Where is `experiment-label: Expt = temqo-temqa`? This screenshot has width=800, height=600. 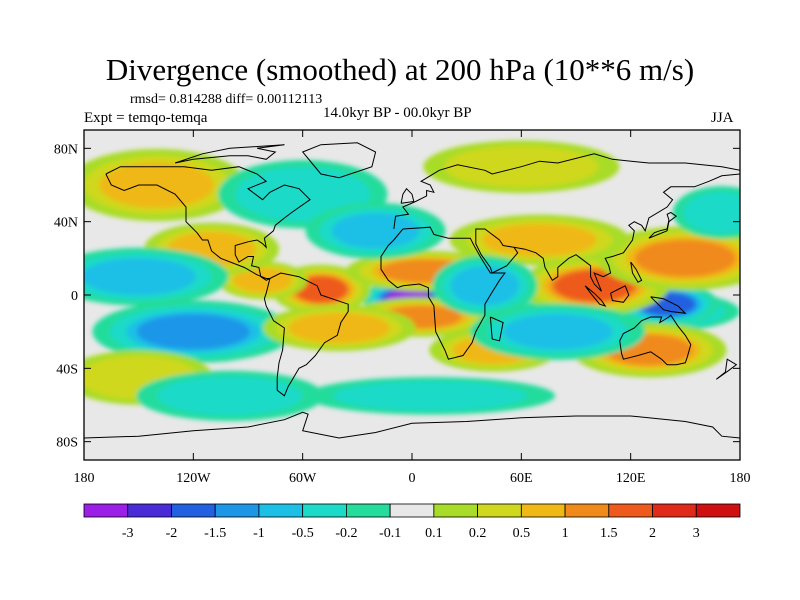
experiment-label: Expt = temqo-temqa is located at coordinates (146, 118).